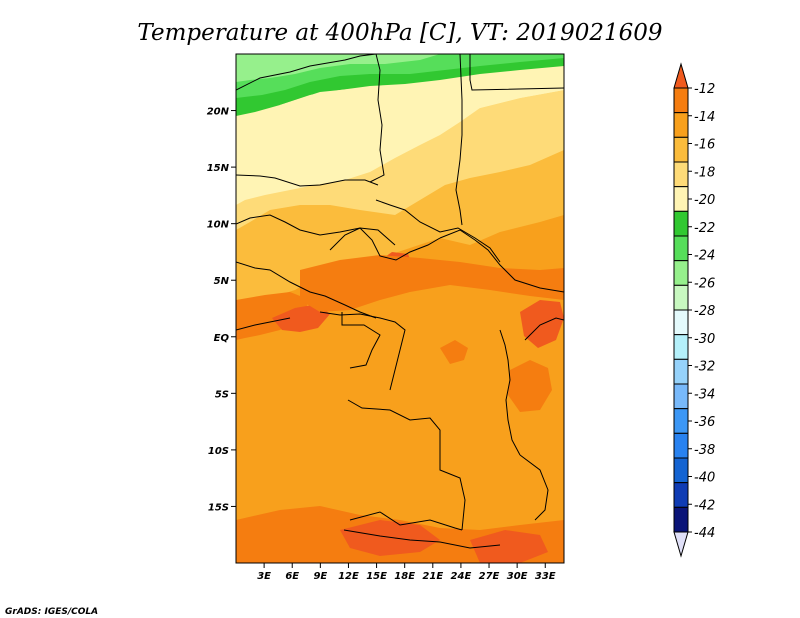 The image size is (800, 618). I want to click on x-tick-label: 9E, so click(320, 576).